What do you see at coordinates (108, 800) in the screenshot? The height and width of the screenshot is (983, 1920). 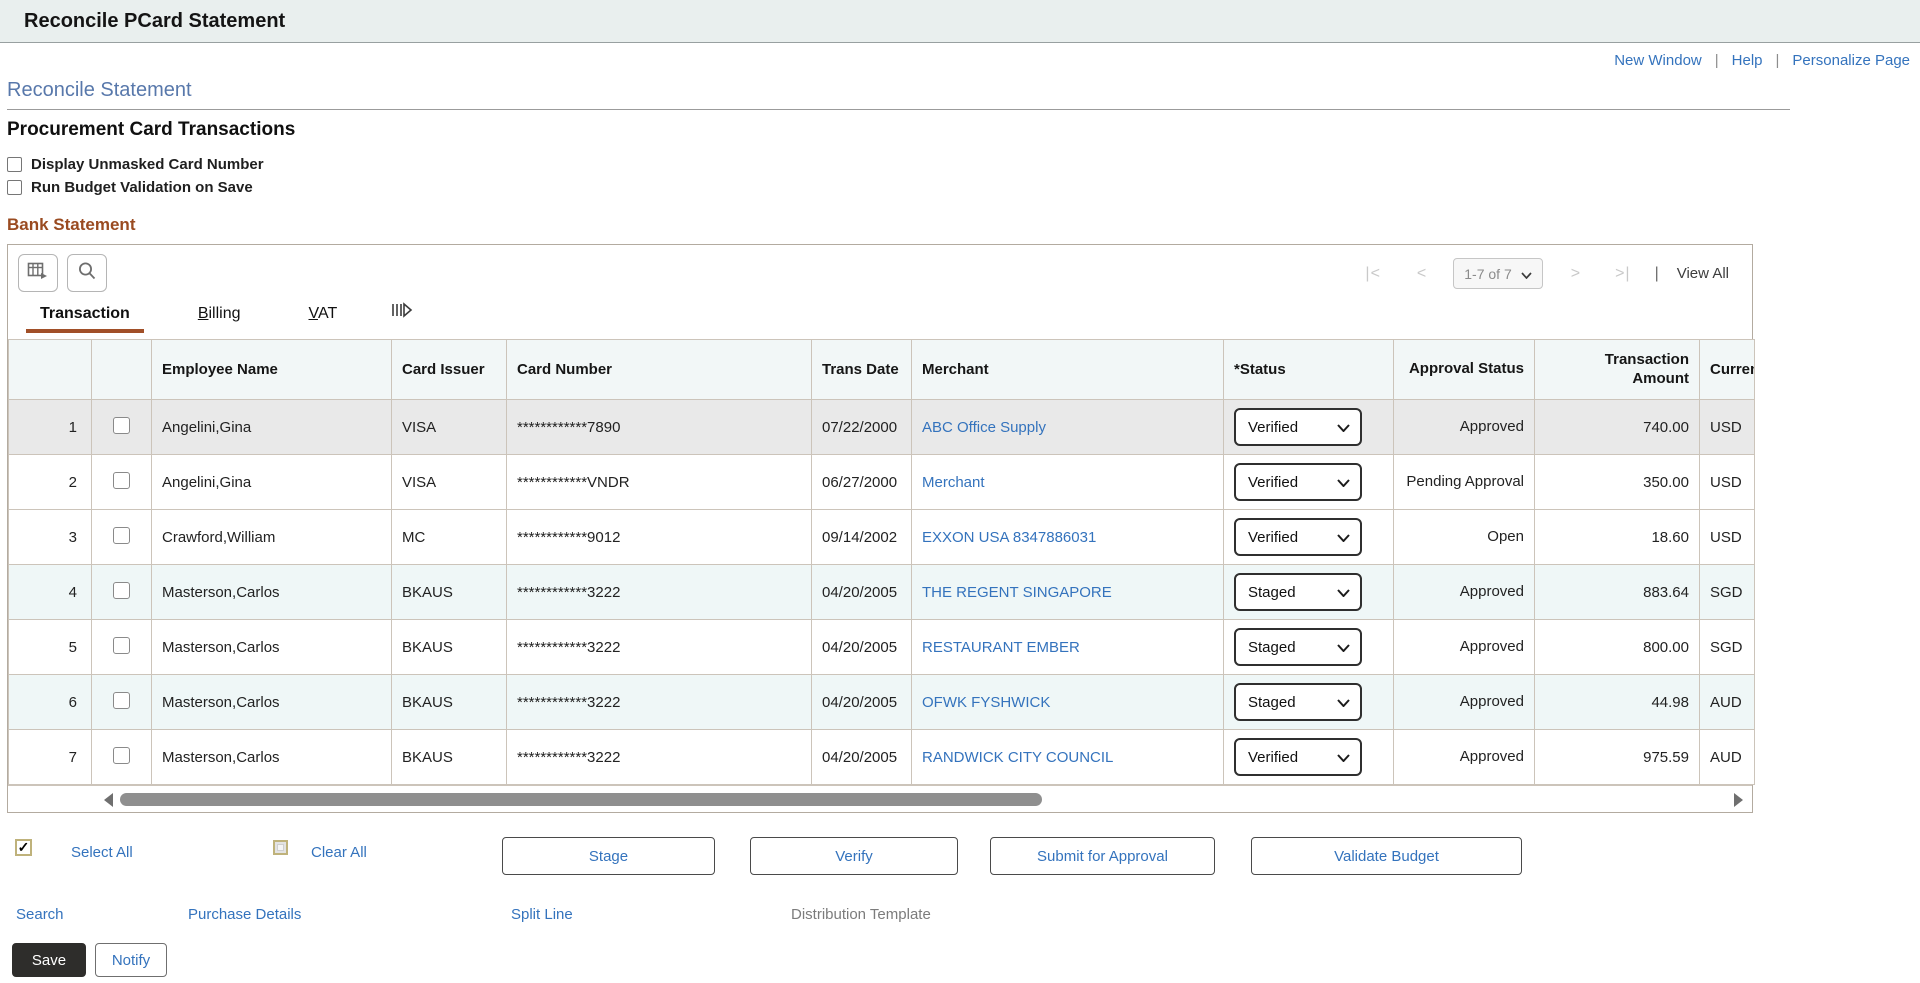 I see `scroll-left-arrow-icon` at bounding box center [108, 800].